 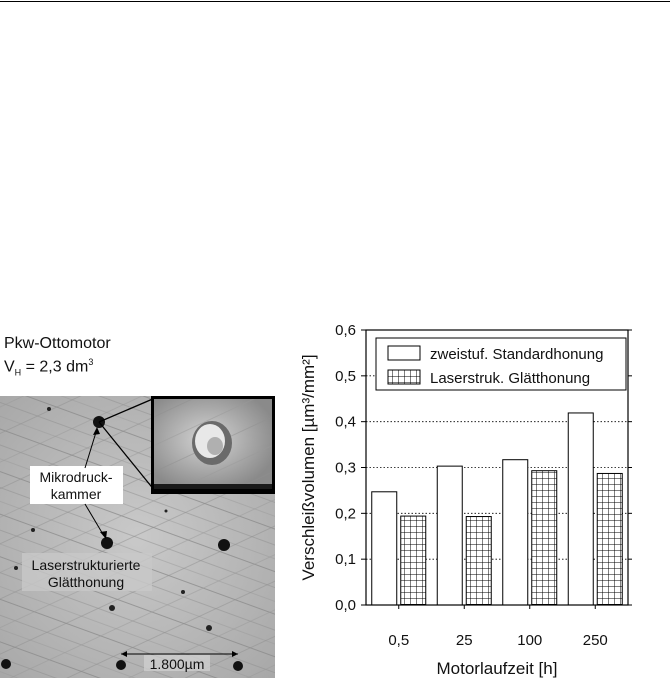 What do you see at coordinates (86, 582) in the screenshot?
I see `callout-laser-line2: Glätthonung` at bounding box center [86, 582].